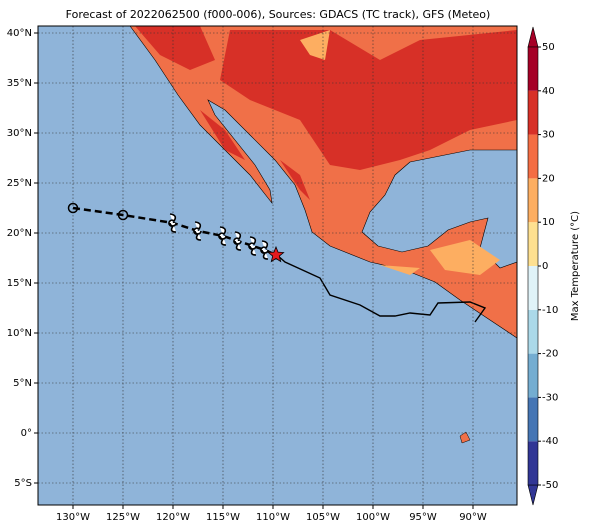 Image resolution: width=592 pixels, height=529 pixels. I want to click on y-tick-label: 20°N, so click(19, 233).